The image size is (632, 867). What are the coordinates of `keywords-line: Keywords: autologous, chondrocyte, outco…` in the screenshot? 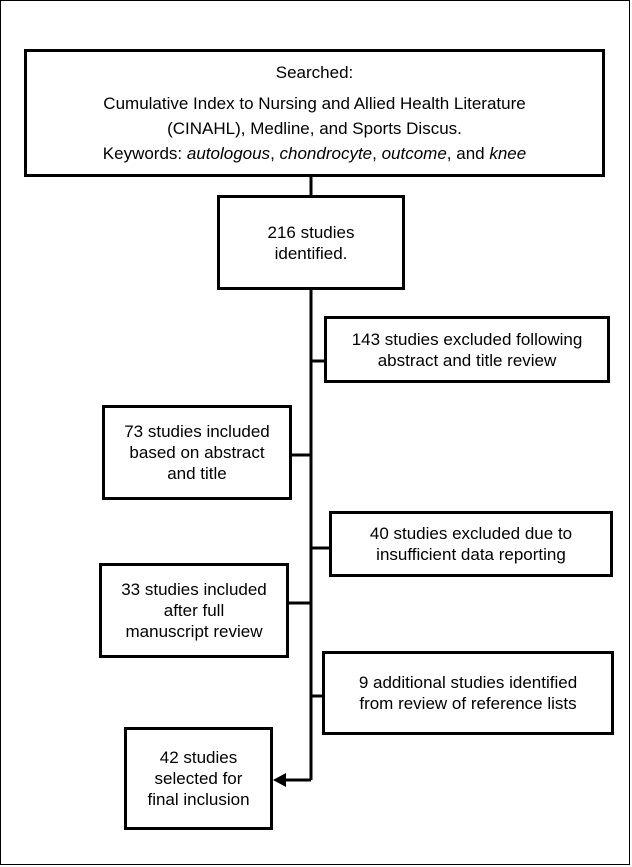 It's located at (314, 153).